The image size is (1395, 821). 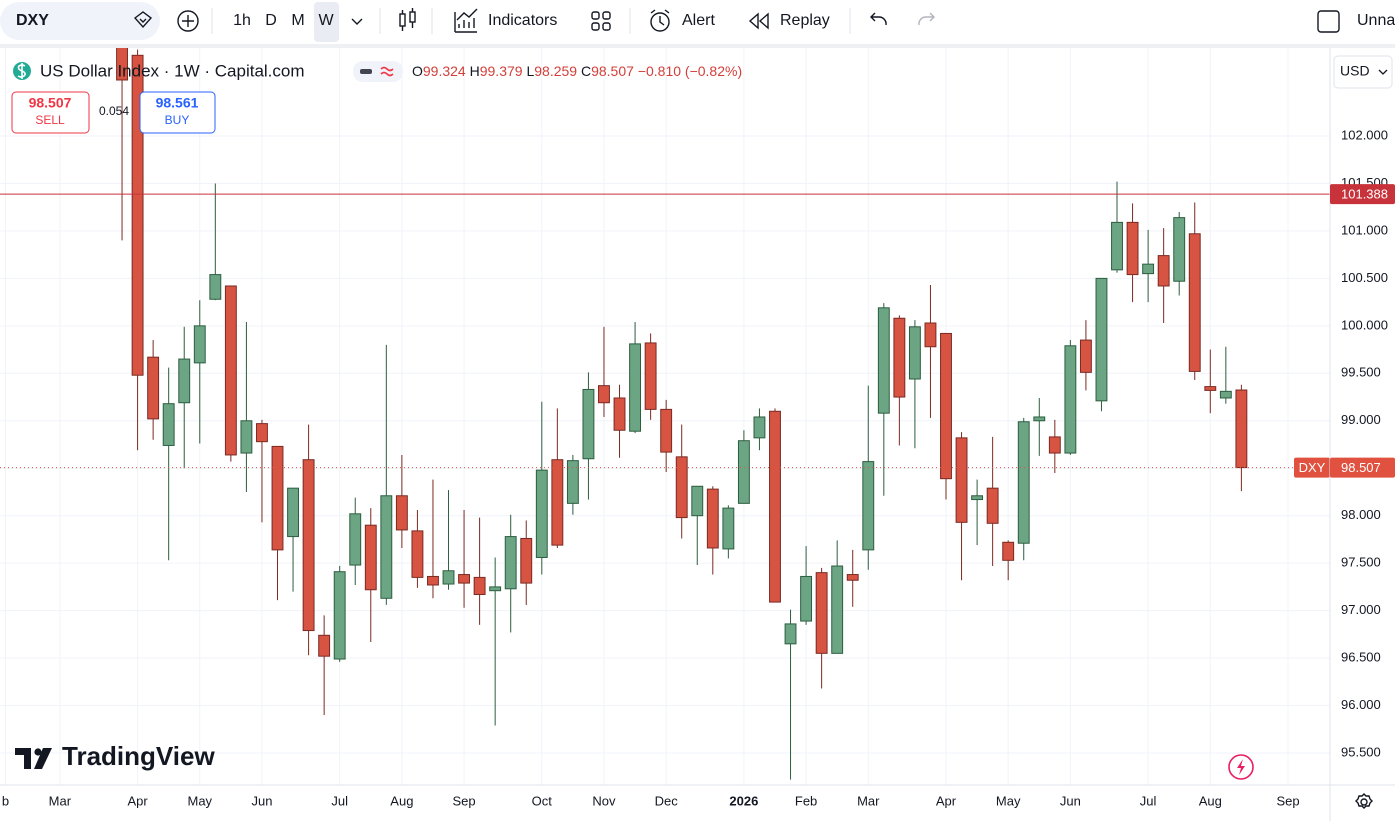 I want to click on buy-button, so click(x=177, y=112).